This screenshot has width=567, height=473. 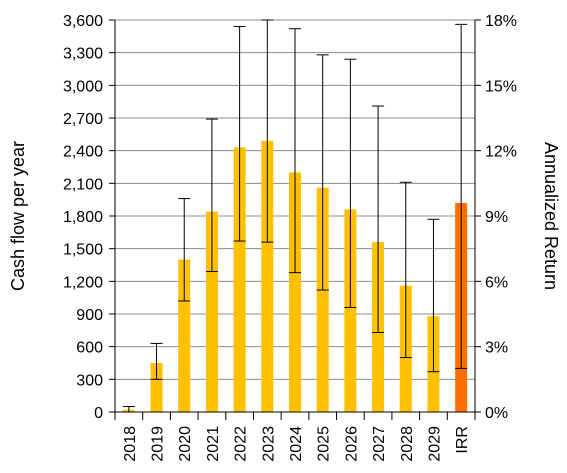 What do you see at coordinates (213, 444) in the screenshot?
I see `x-tick-label: 2021` at bounding box center [213, 444].